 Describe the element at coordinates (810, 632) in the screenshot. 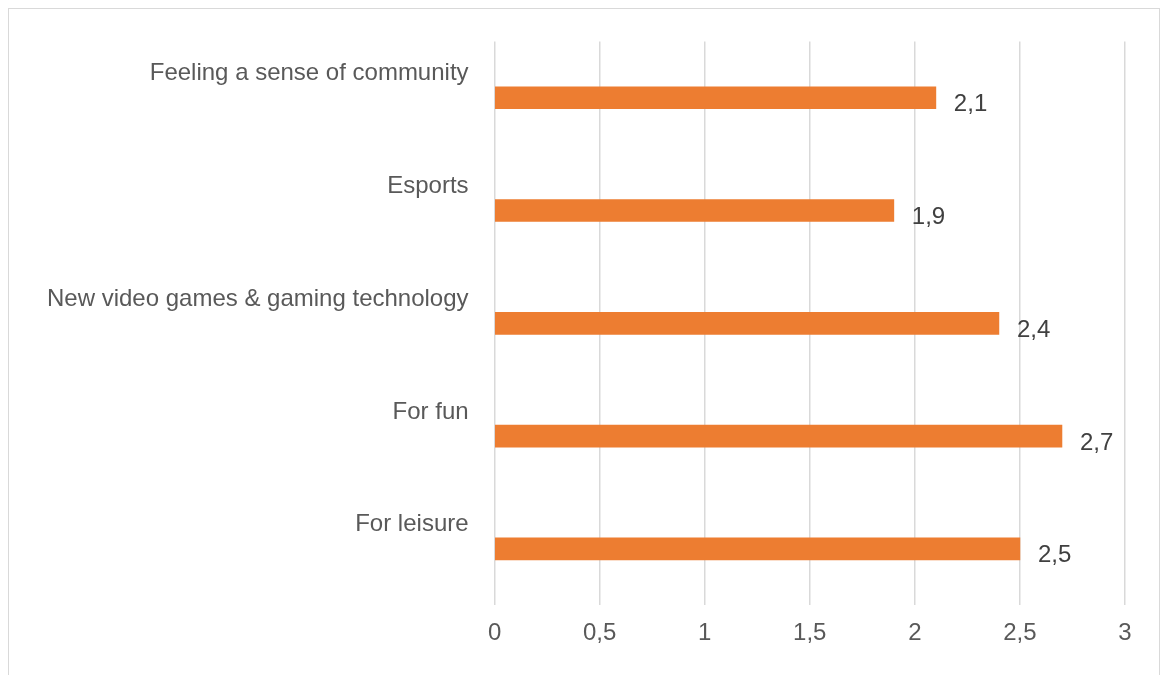

I see `x-tick-label: 1,5` at that location.